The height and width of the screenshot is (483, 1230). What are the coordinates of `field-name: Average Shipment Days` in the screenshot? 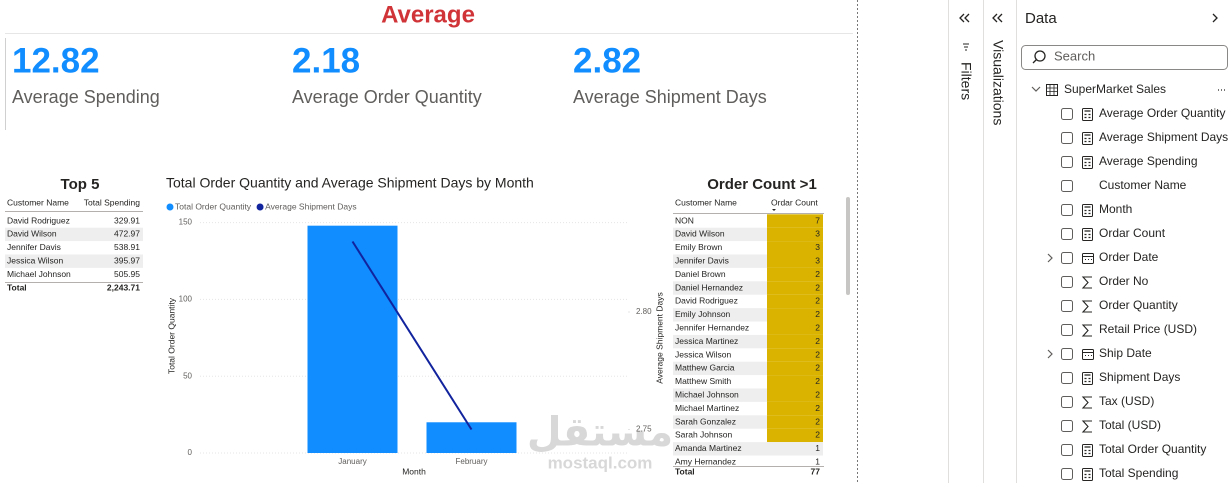 It's located at (1163, 137).